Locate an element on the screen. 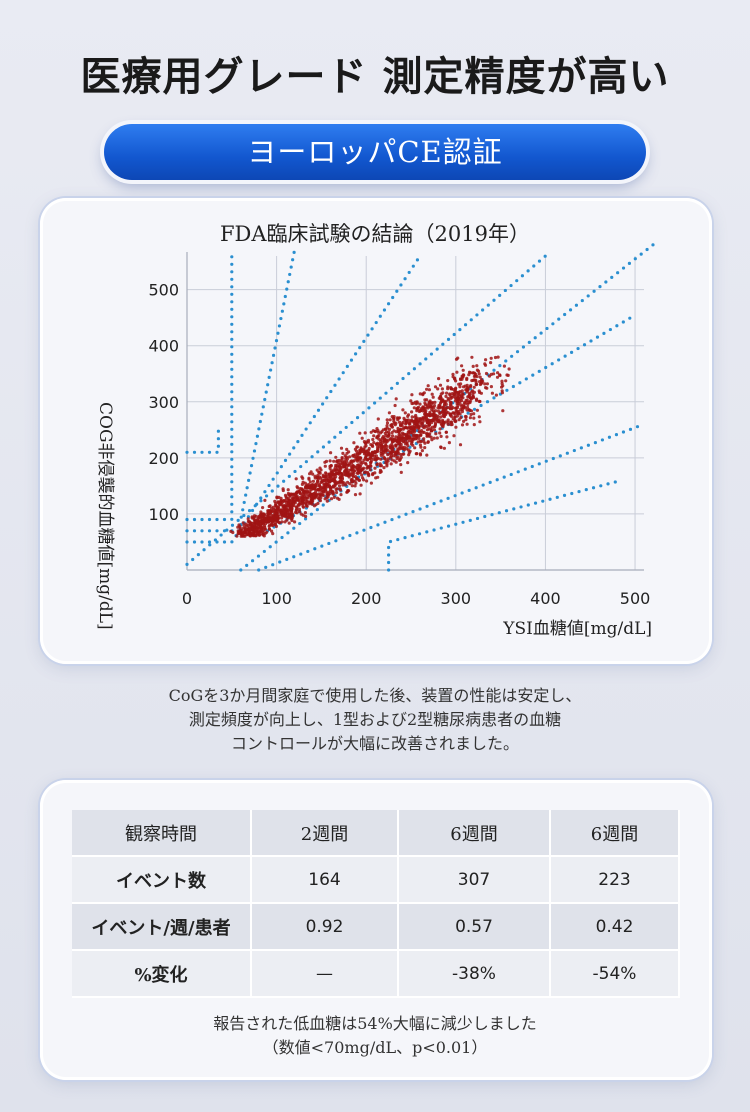 This screenshot has width=750, height=1112. row-label: %変化 is located at coordinates (162, 974).